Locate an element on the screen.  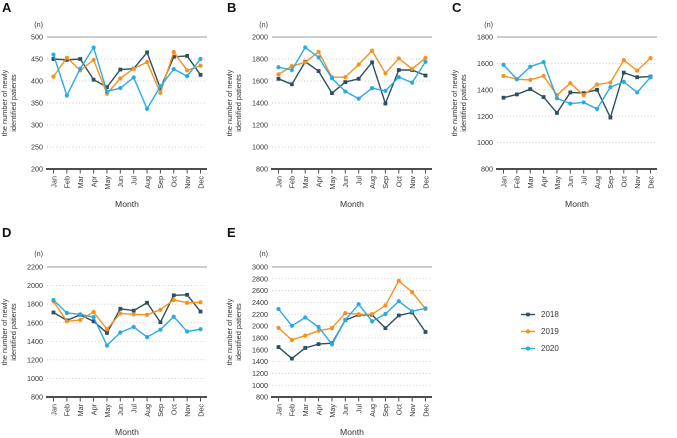
legend: 2018 2019 2020 is located at coordinates (556, 331).